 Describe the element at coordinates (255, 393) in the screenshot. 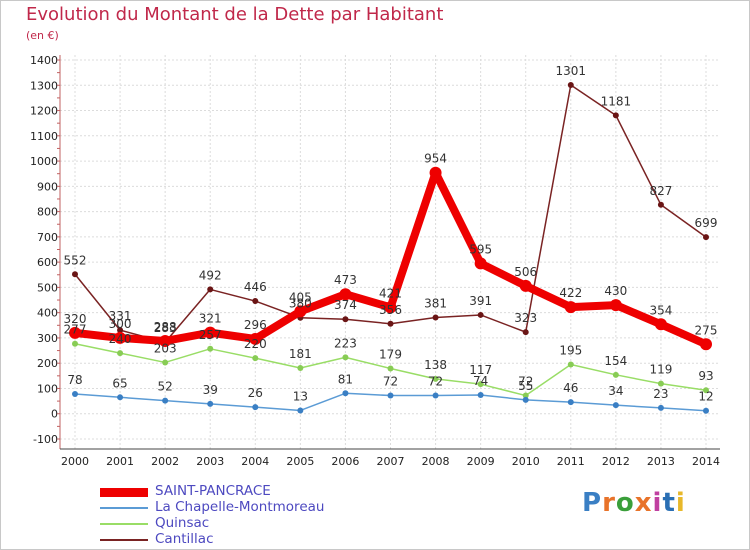

I see `data-label-la-chapelle-montmoreau: 26` at that location.